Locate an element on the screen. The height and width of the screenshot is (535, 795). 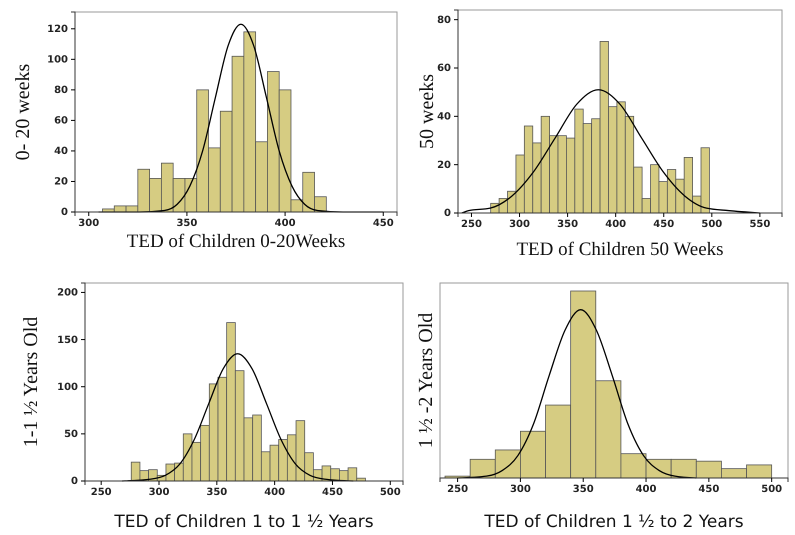
x-axis-title: TED of Children 1 ½ to 2 Years is located at coordinates (613, 522).